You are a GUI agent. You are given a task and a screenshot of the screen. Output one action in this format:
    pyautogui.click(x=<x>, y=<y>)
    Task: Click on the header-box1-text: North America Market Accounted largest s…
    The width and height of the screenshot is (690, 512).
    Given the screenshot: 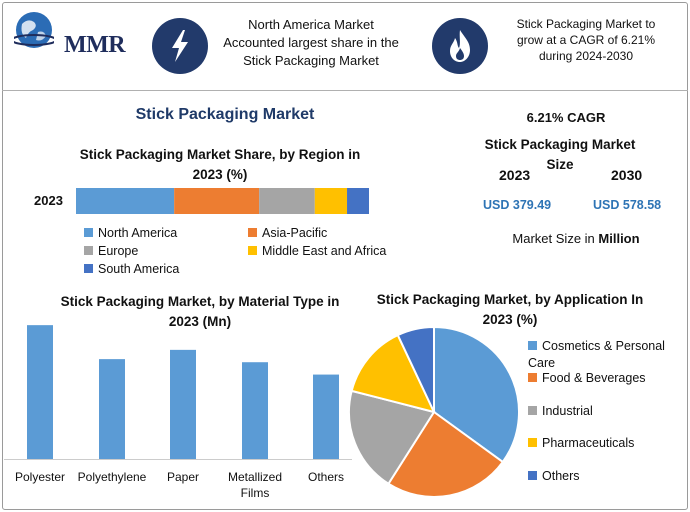 What is the action you would take?
    pyautogui.click(x=311, y=42)
    